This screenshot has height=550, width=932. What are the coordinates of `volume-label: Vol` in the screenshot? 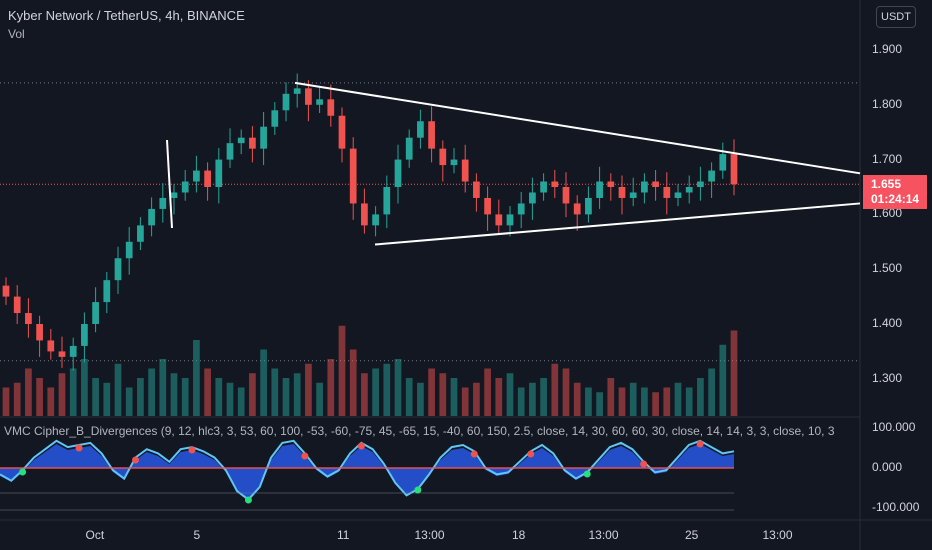 It's located at (16, 34).